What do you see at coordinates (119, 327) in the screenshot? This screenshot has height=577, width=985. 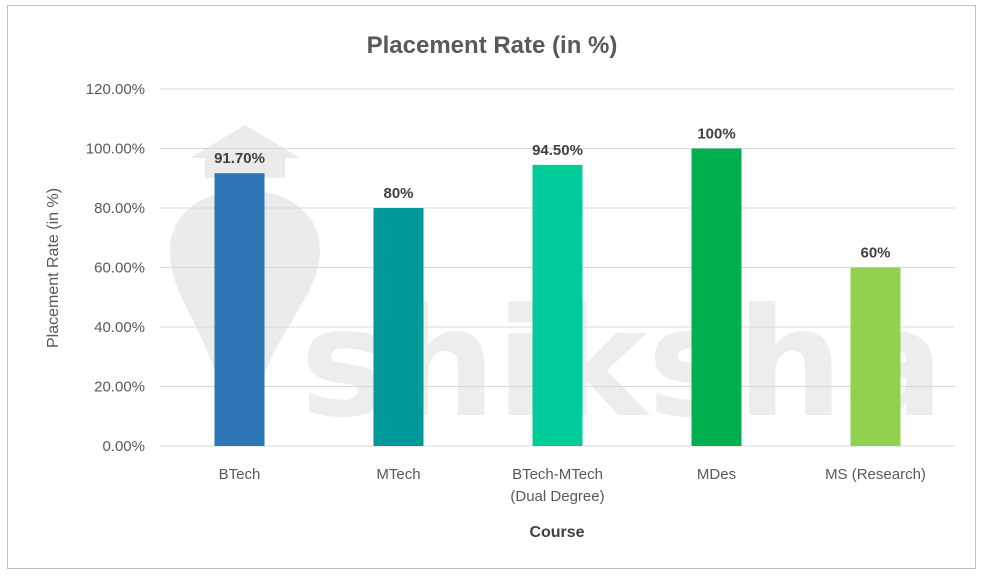 I see `y-tick-label: 40.00%` at bounding box center [119, 327].